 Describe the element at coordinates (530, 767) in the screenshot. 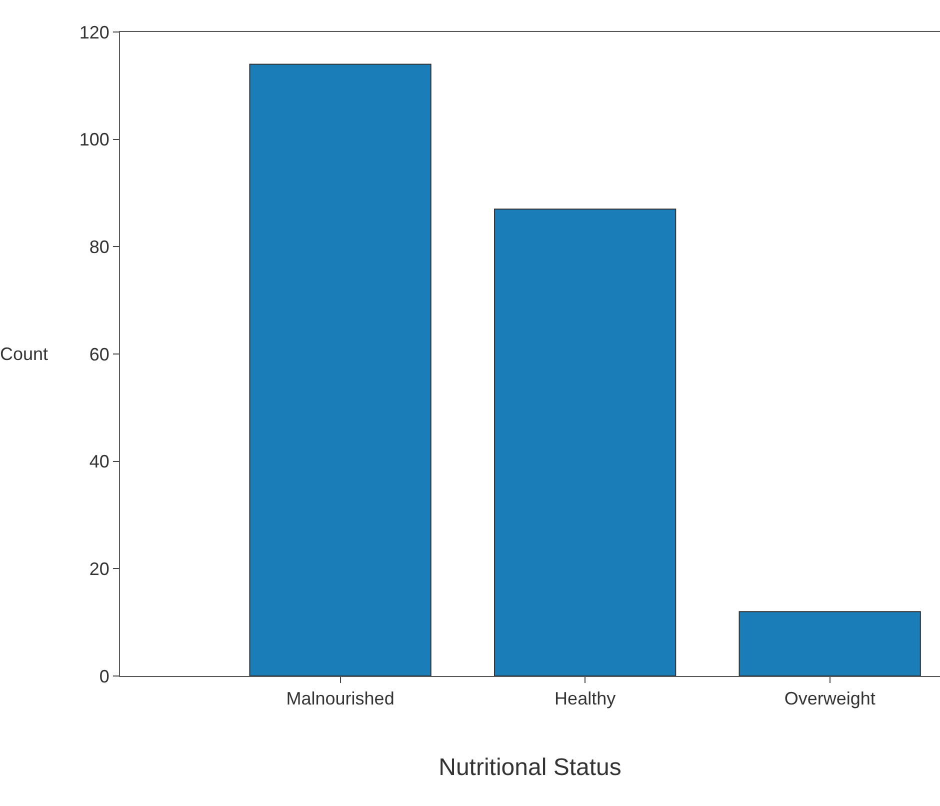

I see `x-axis-title: Nutritional Status` at that location.